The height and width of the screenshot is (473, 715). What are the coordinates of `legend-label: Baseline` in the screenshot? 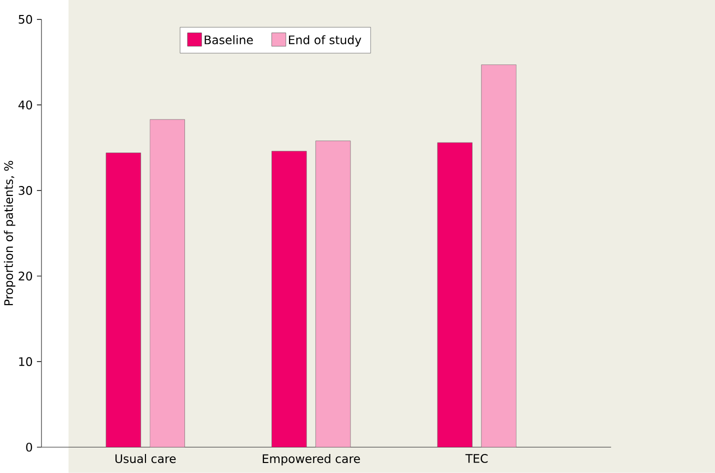 It's located at (228, 39).